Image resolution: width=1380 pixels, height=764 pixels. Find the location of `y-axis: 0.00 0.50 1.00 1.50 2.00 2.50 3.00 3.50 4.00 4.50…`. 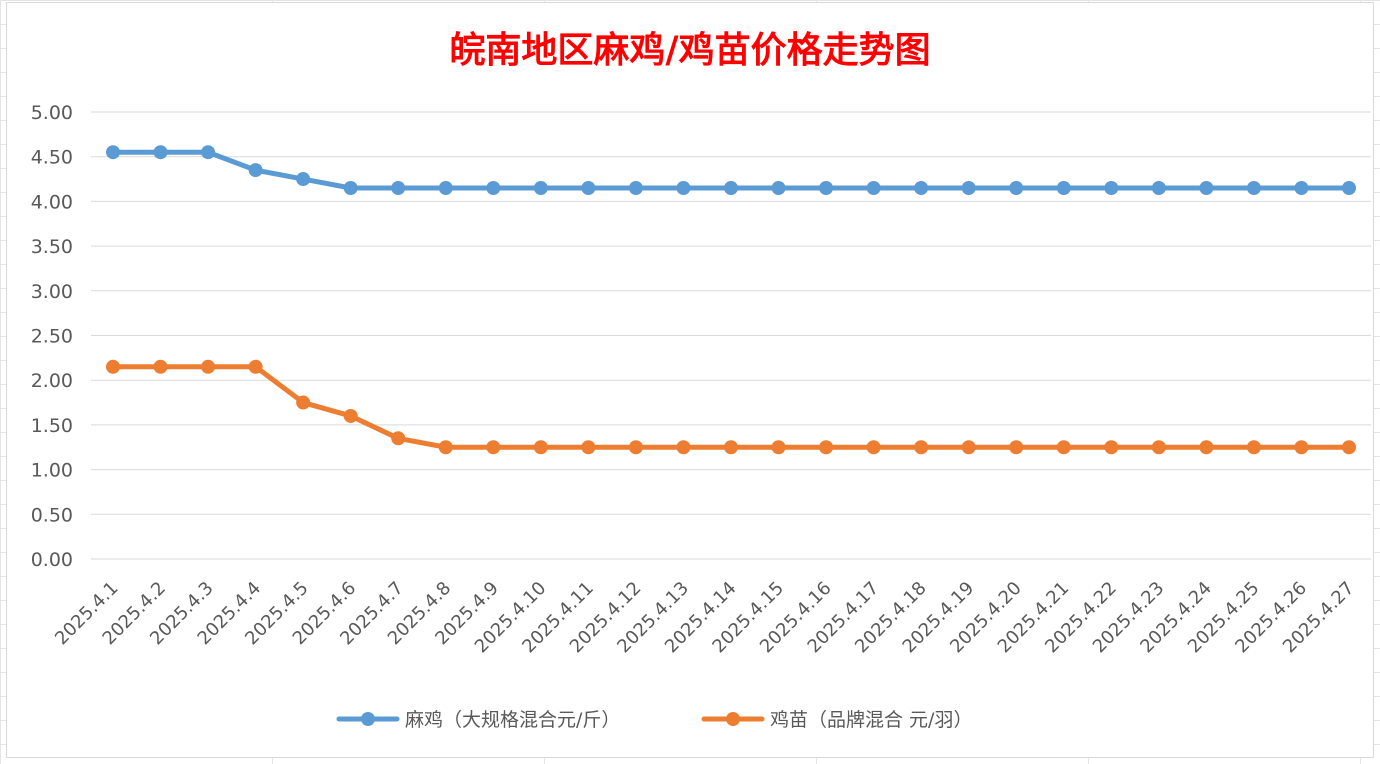

y-axis: 0.00 0.50 1.00 1.50 2.00 2.50 3.00 3.50 4.00 4.50… is located at coordinates (52, 336).